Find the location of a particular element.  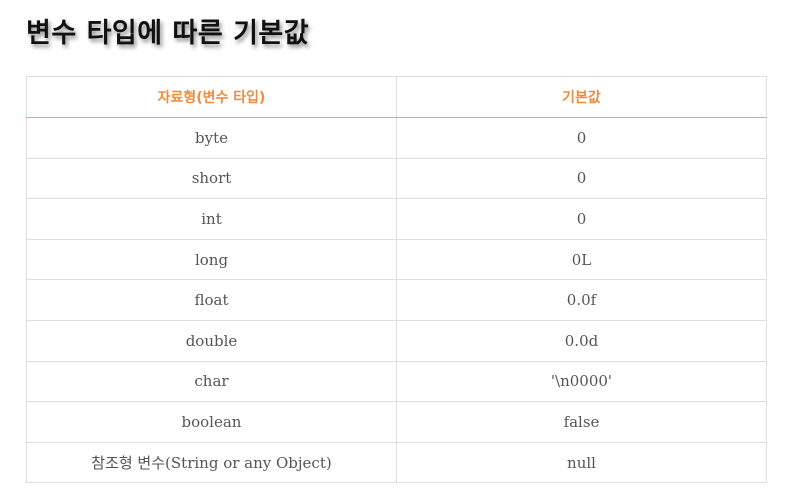

table-row: double 0.0d is located at coordinates (396, 340).